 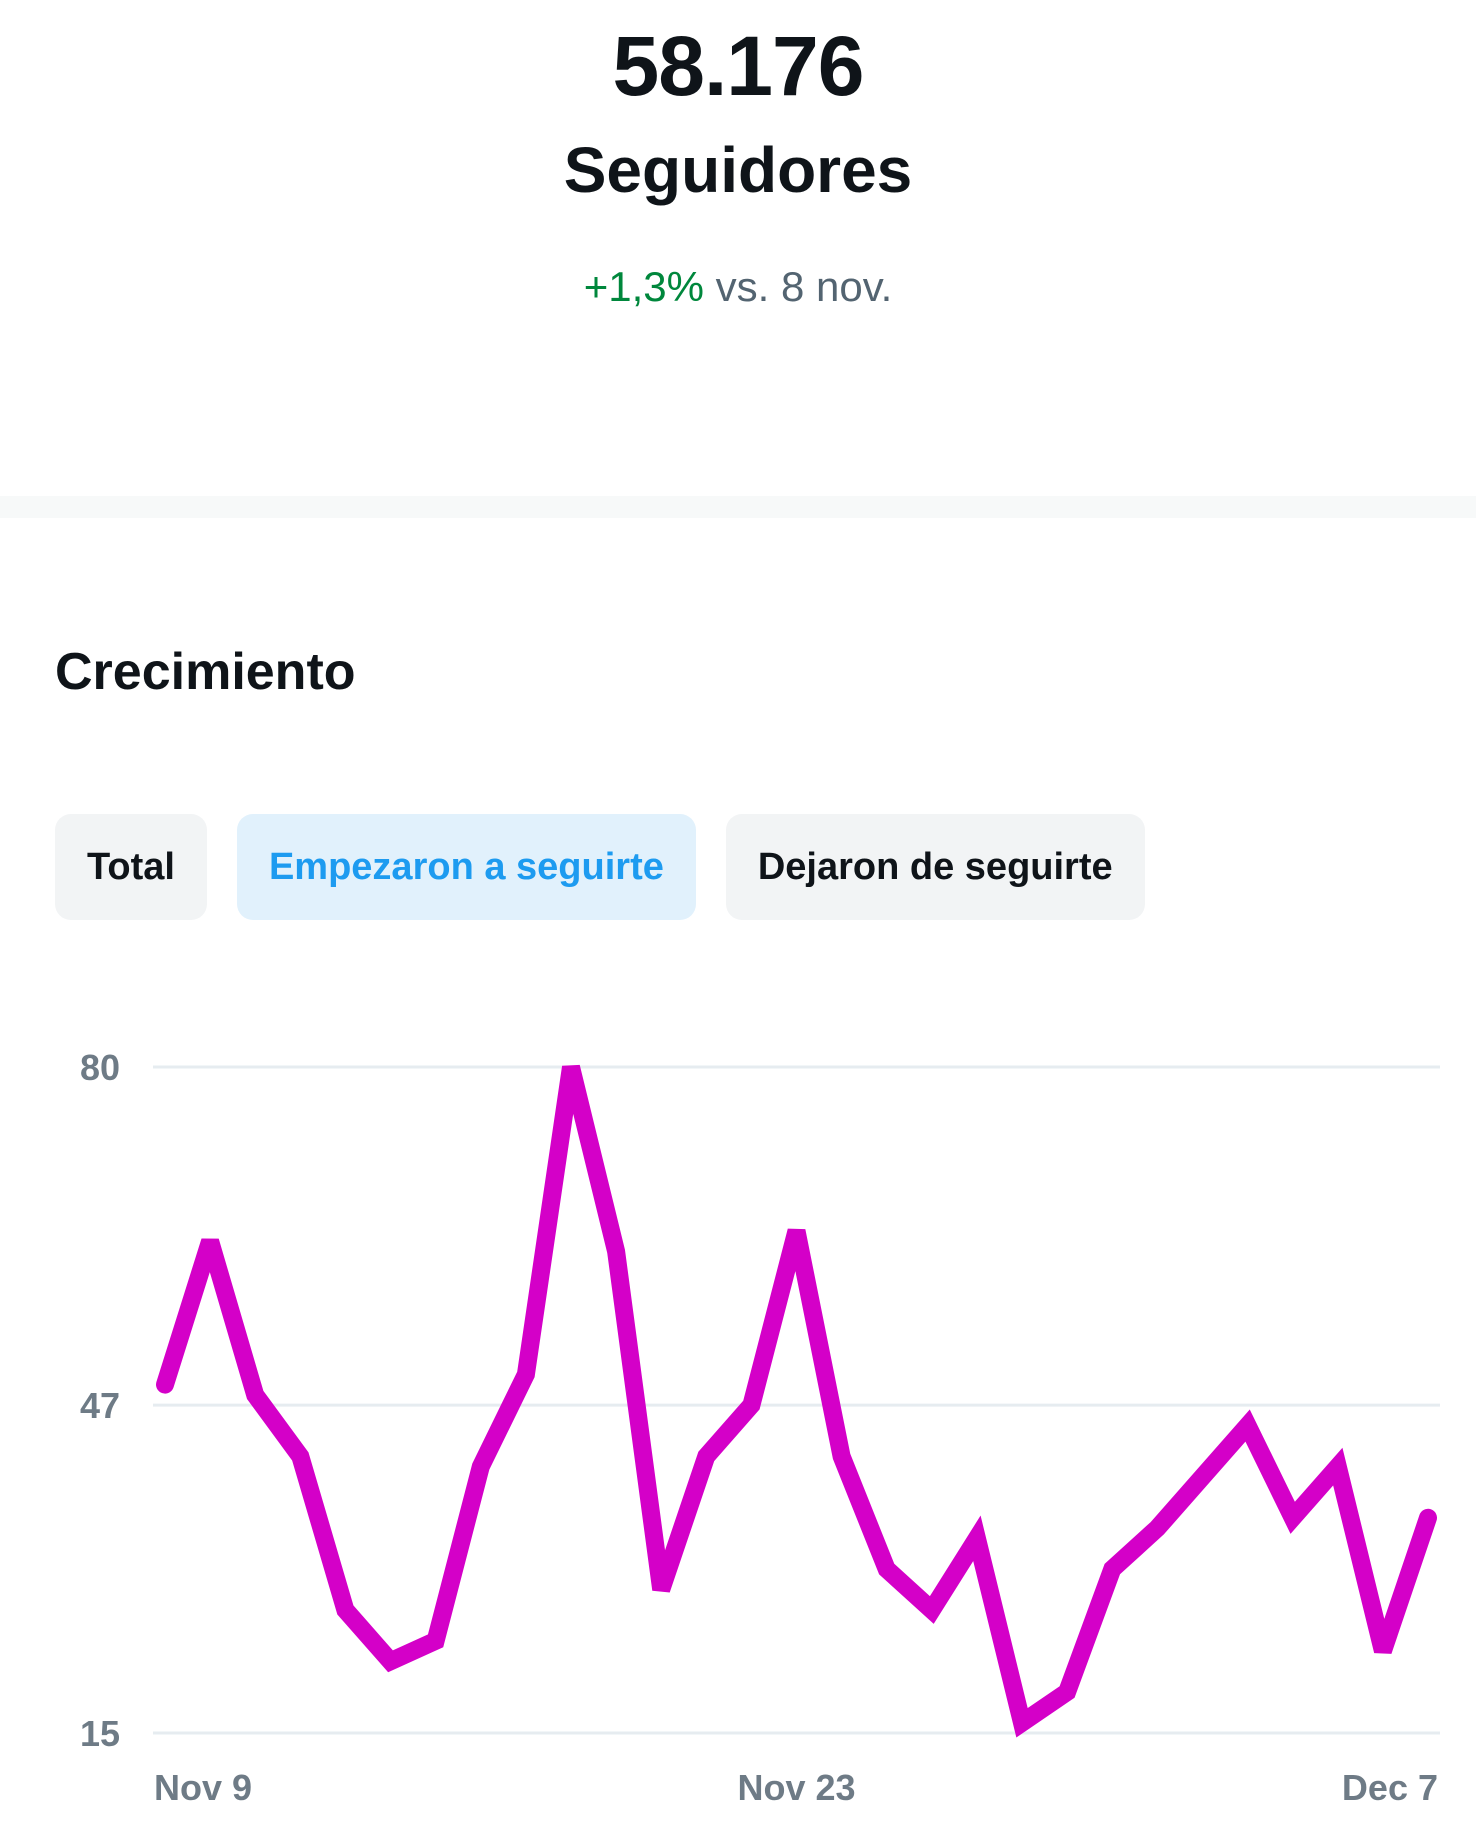 I want to click on tab-unfollowers: Dejaron de seguirte, so click(x=935, y=867).